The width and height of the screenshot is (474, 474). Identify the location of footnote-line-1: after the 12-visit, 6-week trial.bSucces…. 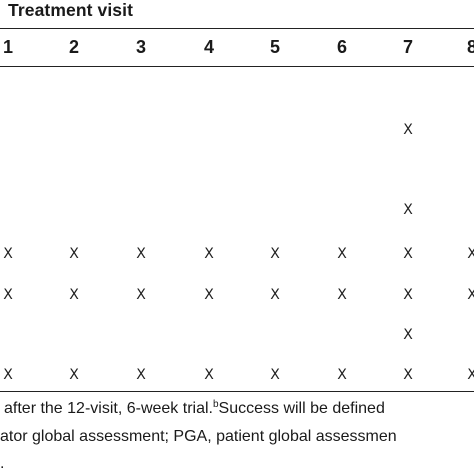
(194, 408).